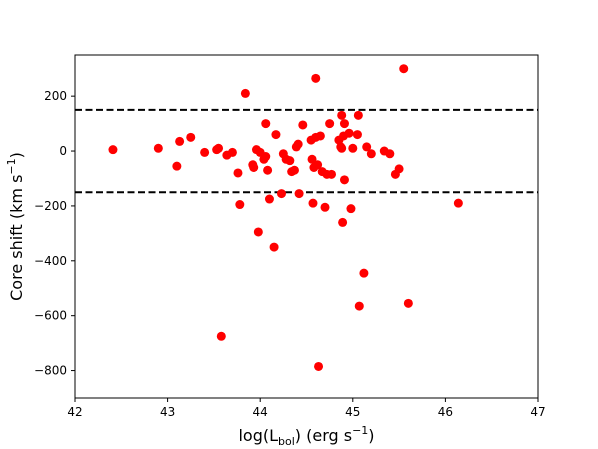 The image size is (598, 449). Describe the element at coordinates (50, 316) in the screenshot. I see `y-tick-label: −600` at that location.